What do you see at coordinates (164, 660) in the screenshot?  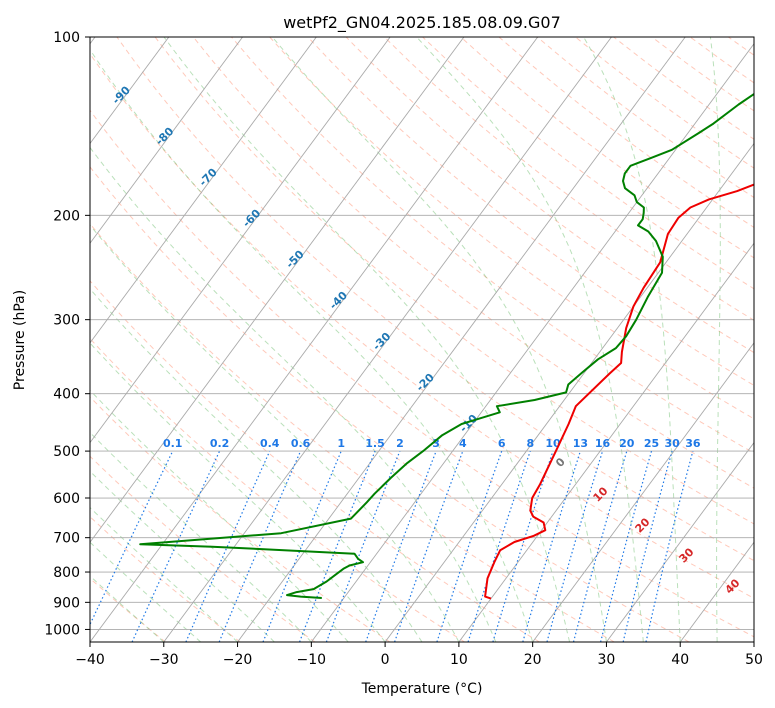 I see `x-tick-label: −30` at bounding box center [164, 660].